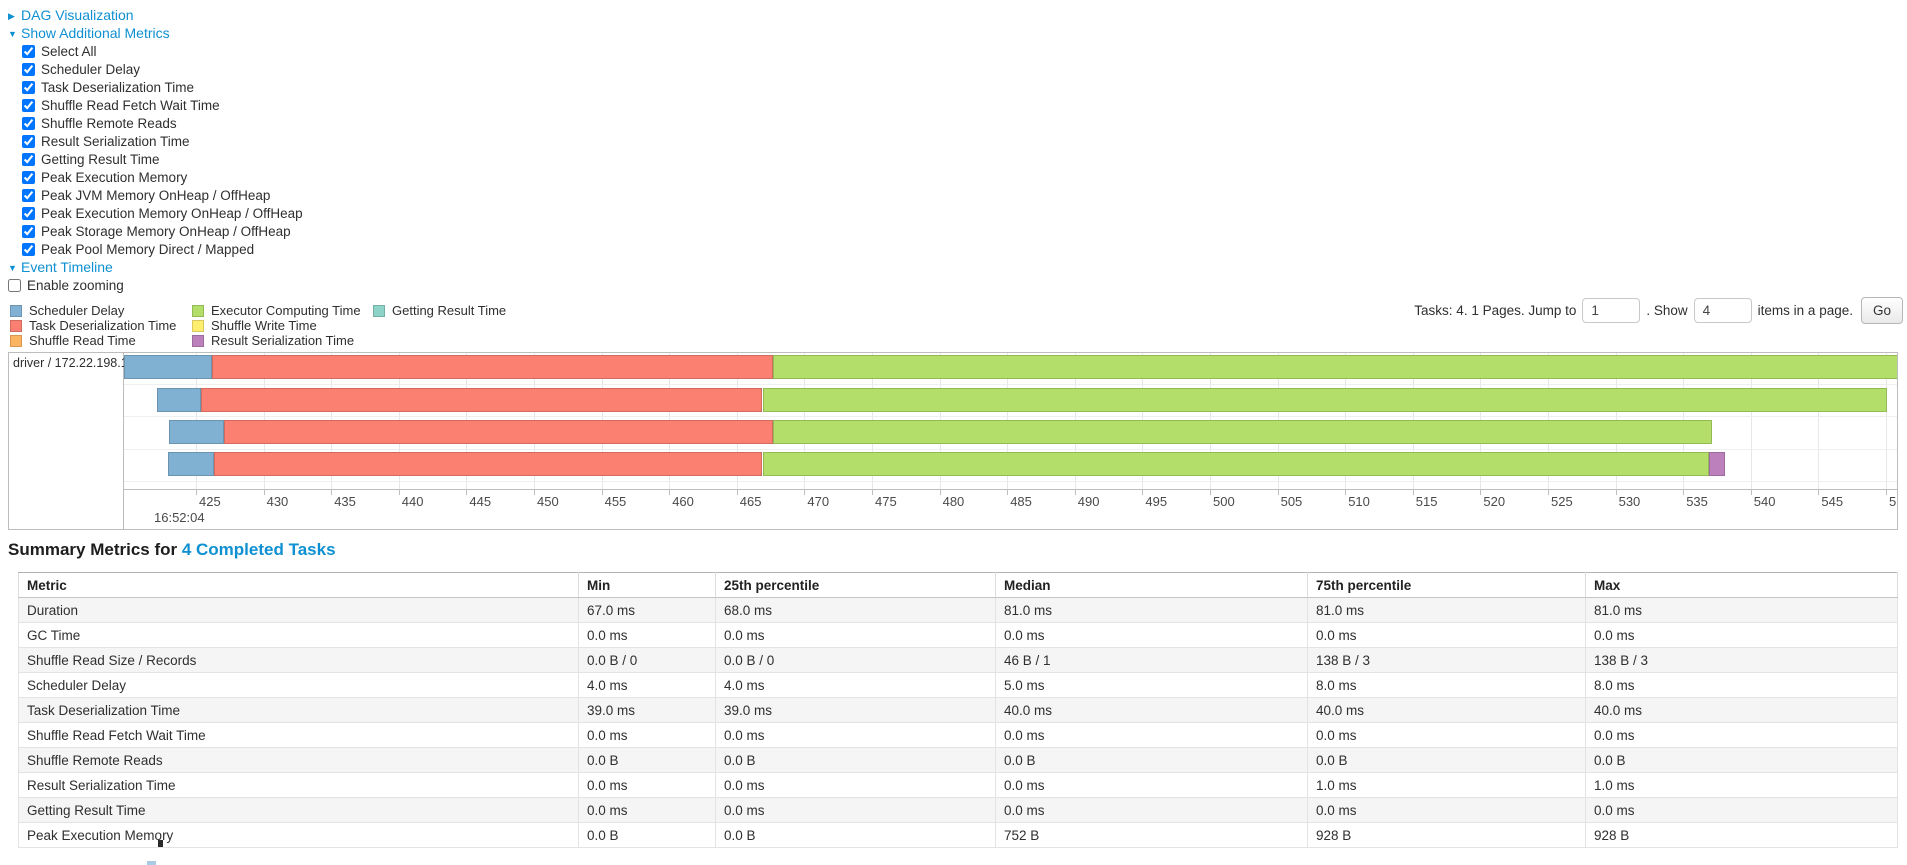  Describe the element at coordinates (1291, 501) in the screenshot. I see `timeline-tick-label: 505` at that location.